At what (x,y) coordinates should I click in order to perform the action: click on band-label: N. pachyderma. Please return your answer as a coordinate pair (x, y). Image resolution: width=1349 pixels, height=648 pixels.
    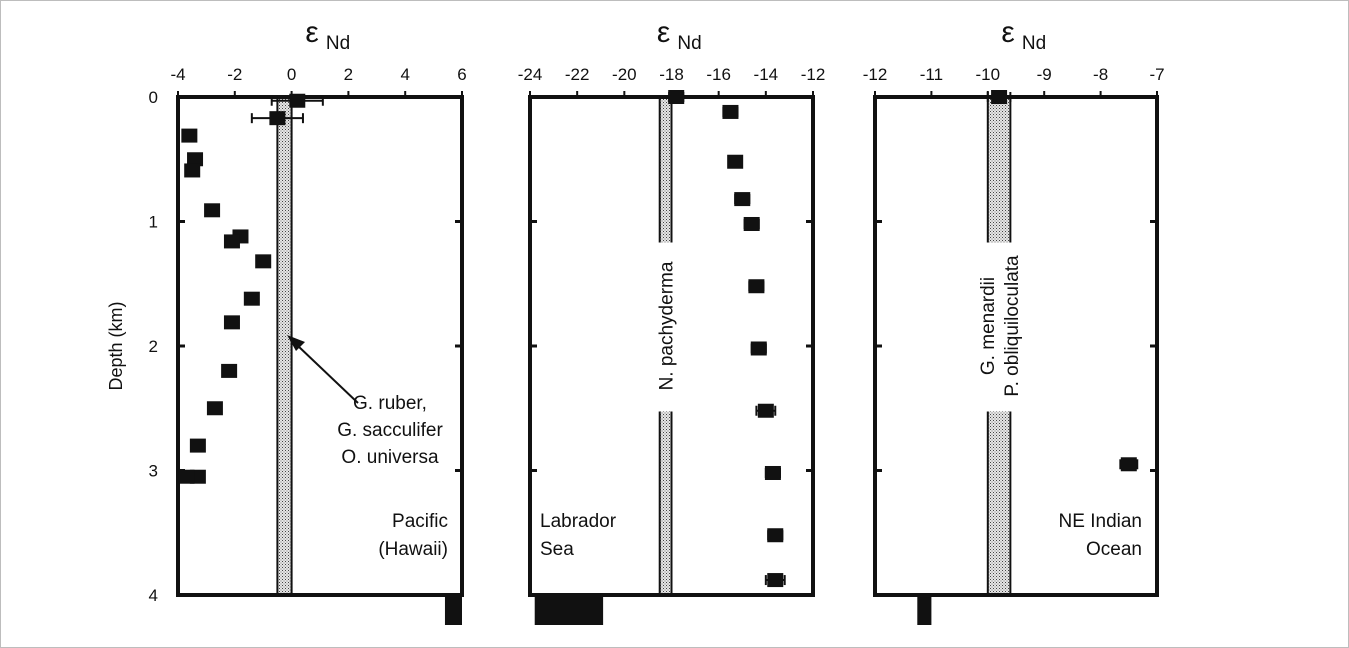
    Looking at the image, I should click on (667, 325).